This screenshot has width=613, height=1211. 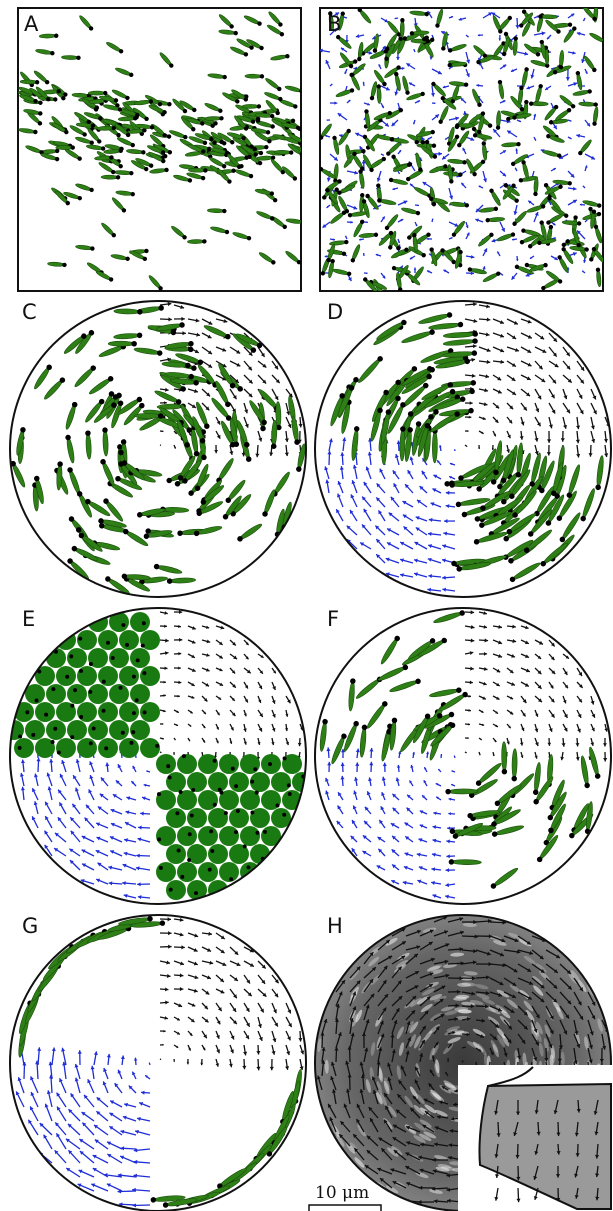 I want to click on swimmer-rod-body, so click(x=70, y=450).